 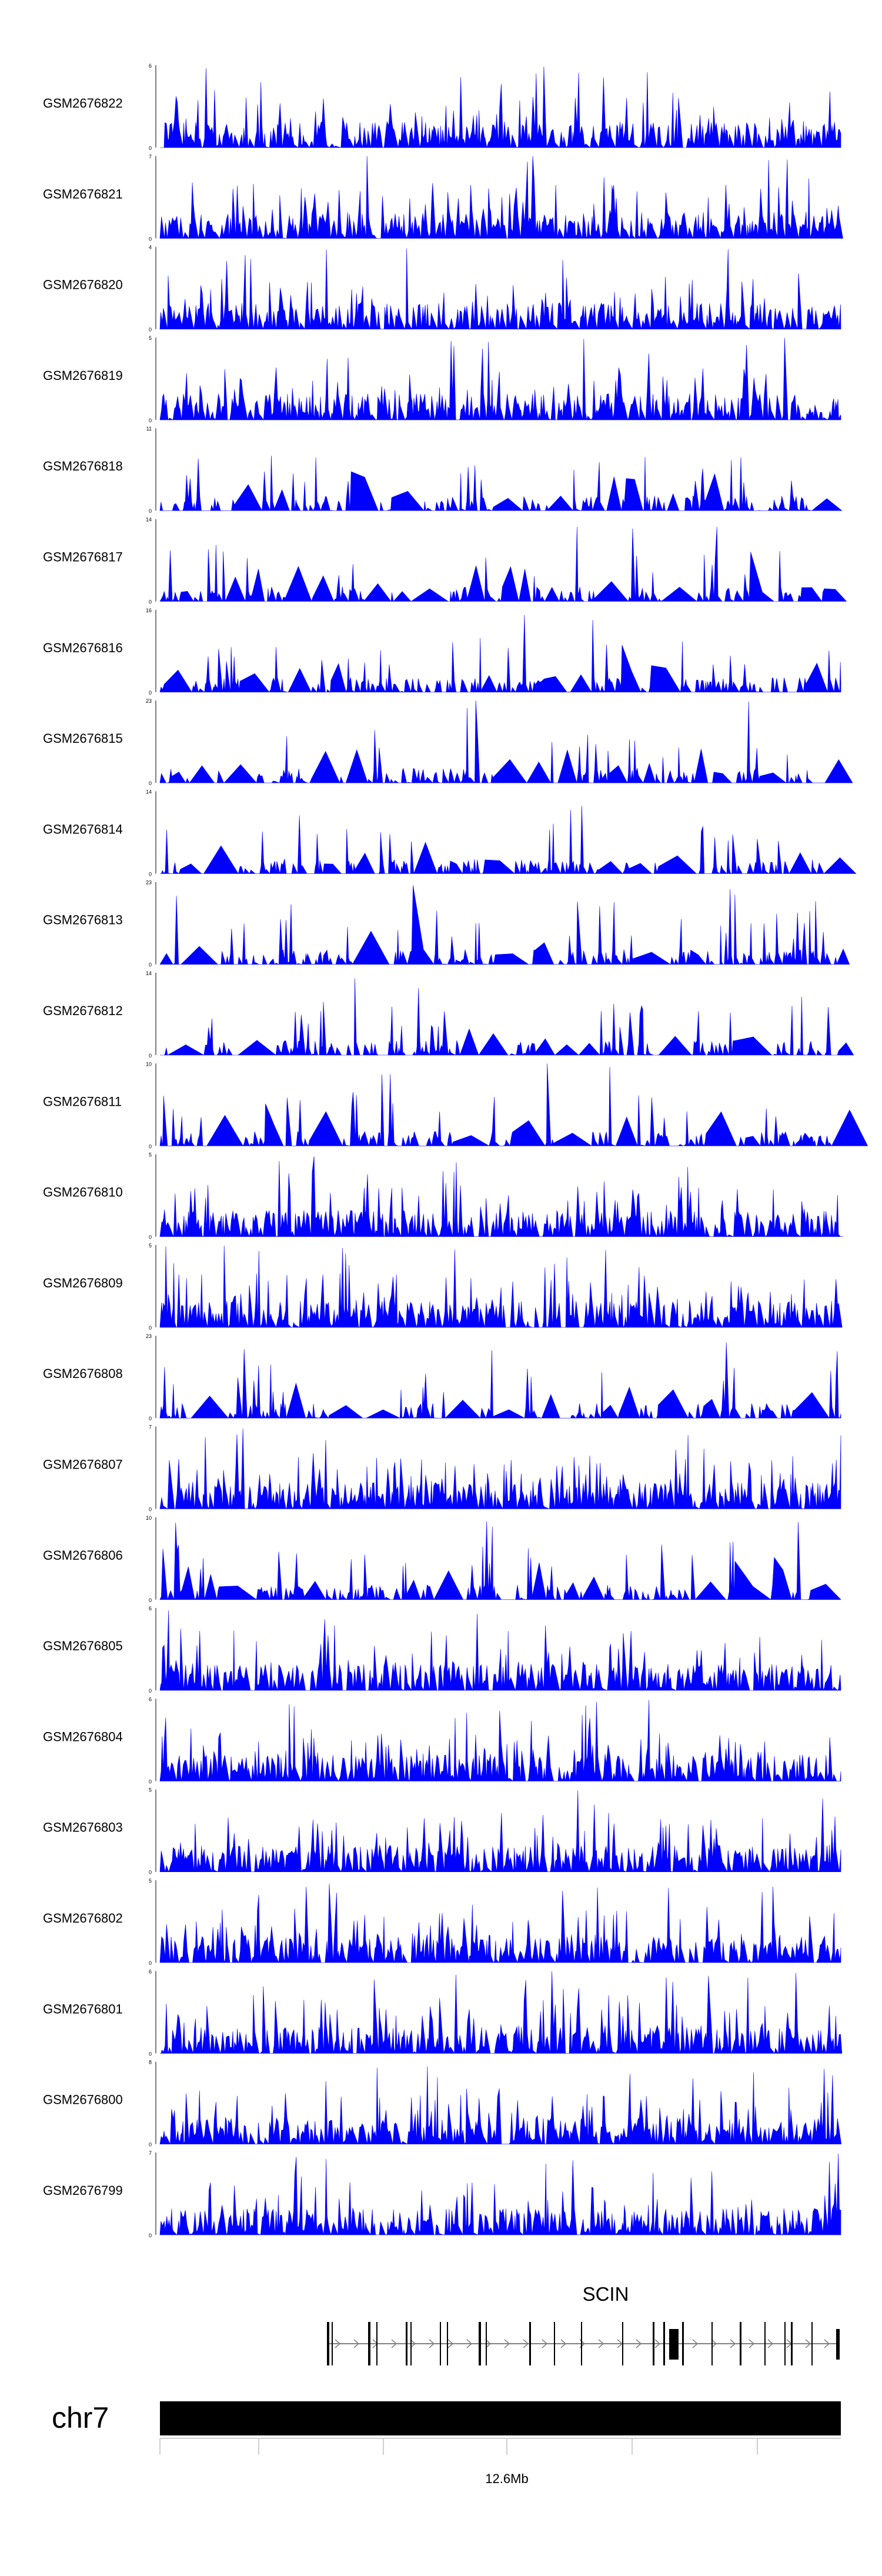 I want to click on track-name: GSM2676815, so click(x=83, y=738).